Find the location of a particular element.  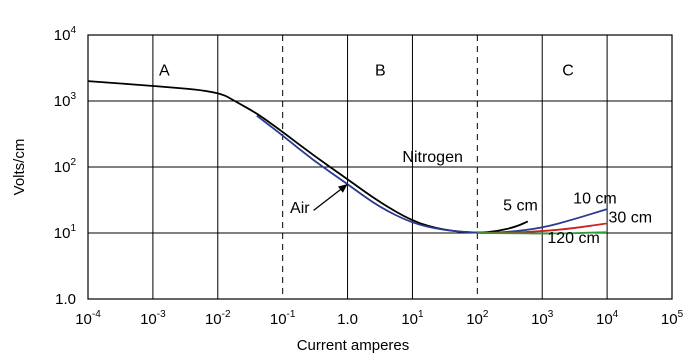

annotation-nitrogen: Nitrogen is located at coordinates (432, 157).